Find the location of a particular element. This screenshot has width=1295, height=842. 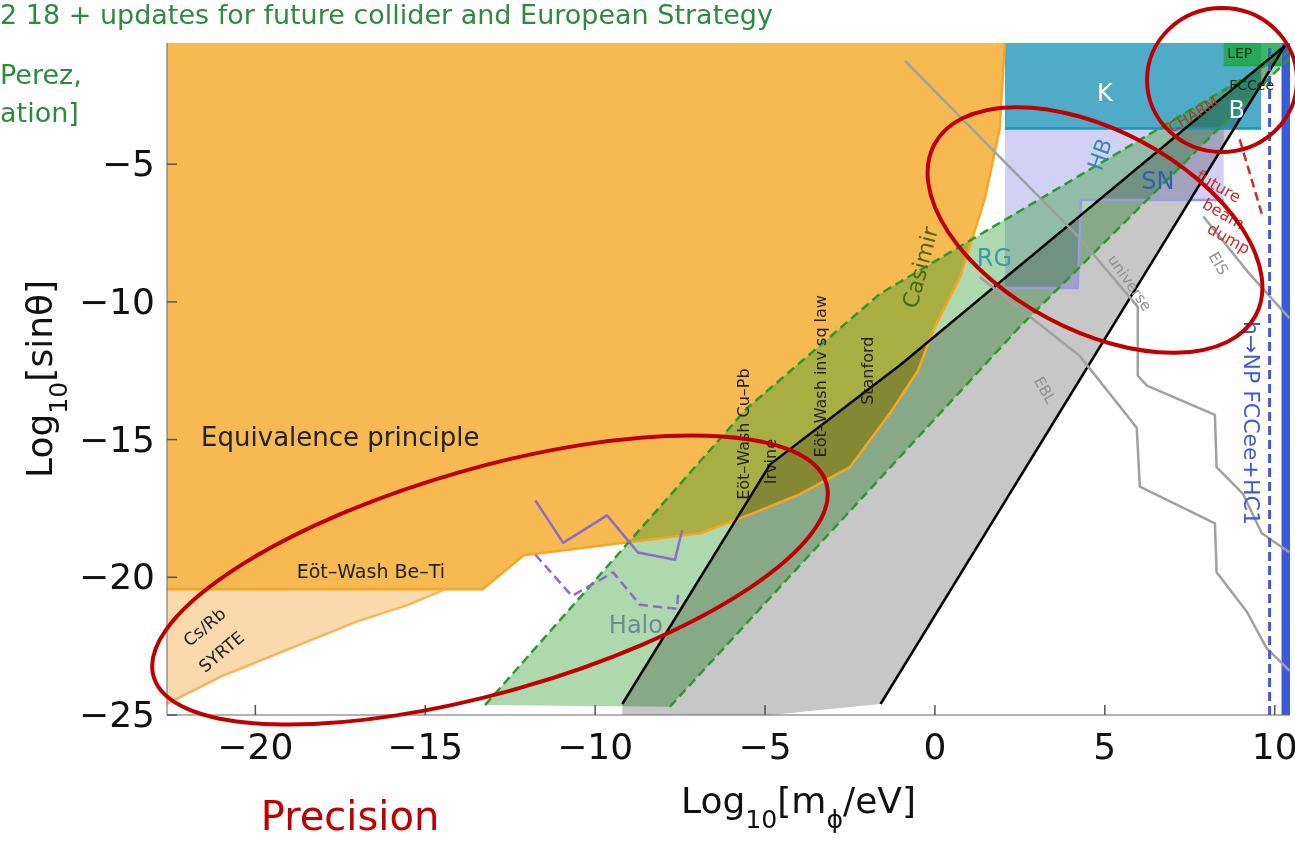

x-tick-label: −20 is located at coordinates (255, 746).